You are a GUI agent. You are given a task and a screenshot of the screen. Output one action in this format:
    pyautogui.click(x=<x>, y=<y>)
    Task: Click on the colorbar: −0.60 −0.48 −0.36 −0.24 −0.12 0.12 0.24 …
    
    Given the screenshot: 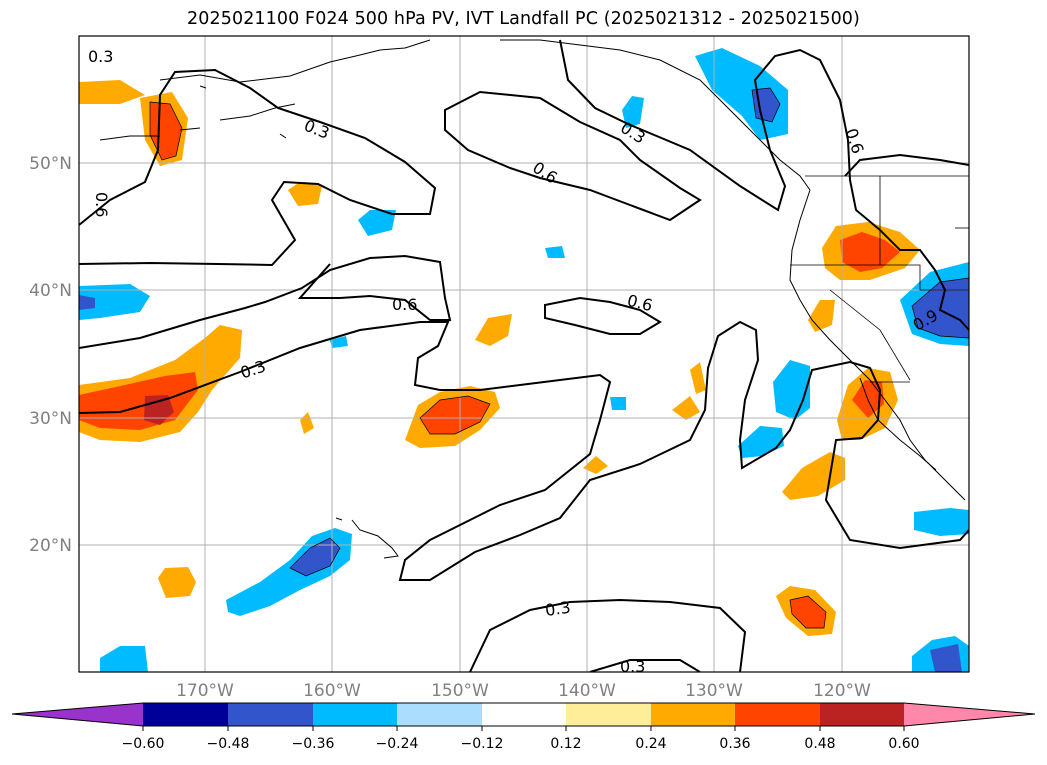 What is the action you would take?
    pyautogui.click(x=523, y=727)
    